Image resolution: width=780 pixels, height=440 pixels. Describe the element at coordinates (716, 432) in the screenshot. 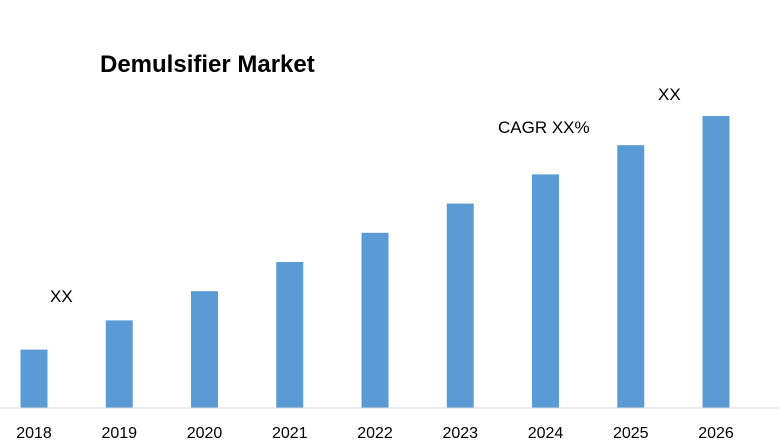

I see `x-tick-label-2026: 2026` at that location.